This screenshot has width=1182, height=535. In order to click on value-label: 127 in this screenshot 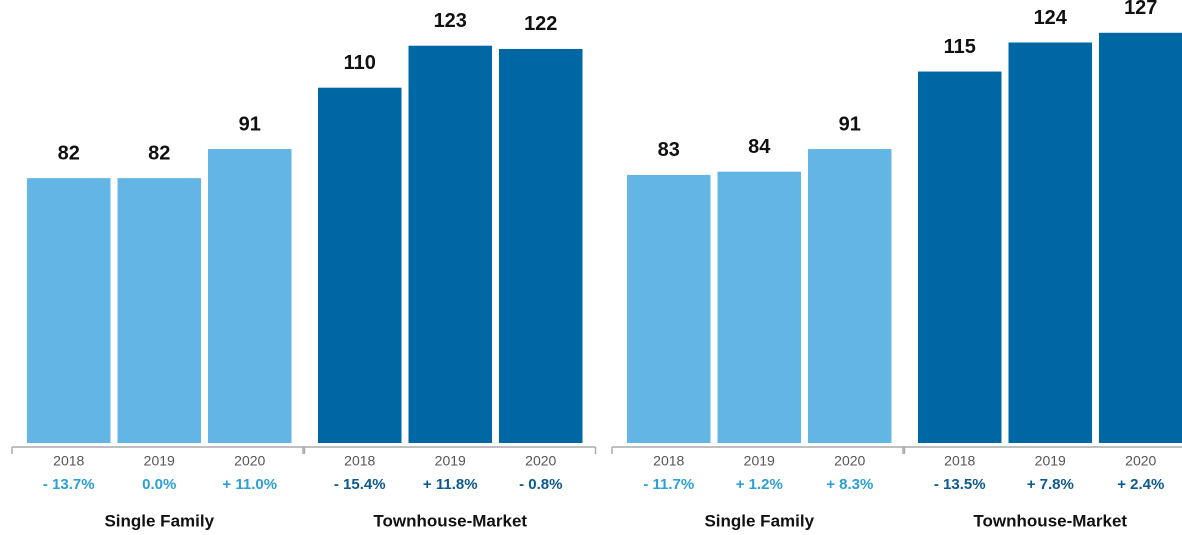, I will do `click(1140, 9)`.